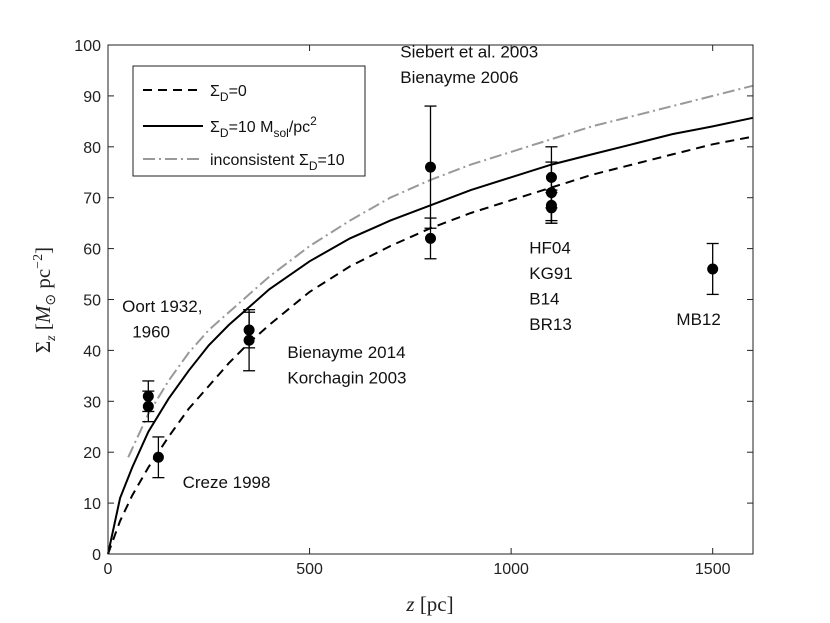 The height and width of the screenshot is (623, 830). I want to click on y-tick-label: 90, so click(92, 97).